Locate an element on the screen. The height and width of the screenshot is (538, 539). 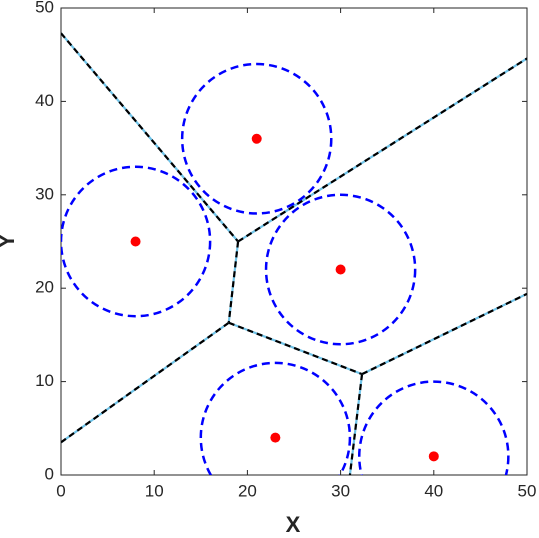
x-tick-label: 20 is located at coordinates (247, 490).